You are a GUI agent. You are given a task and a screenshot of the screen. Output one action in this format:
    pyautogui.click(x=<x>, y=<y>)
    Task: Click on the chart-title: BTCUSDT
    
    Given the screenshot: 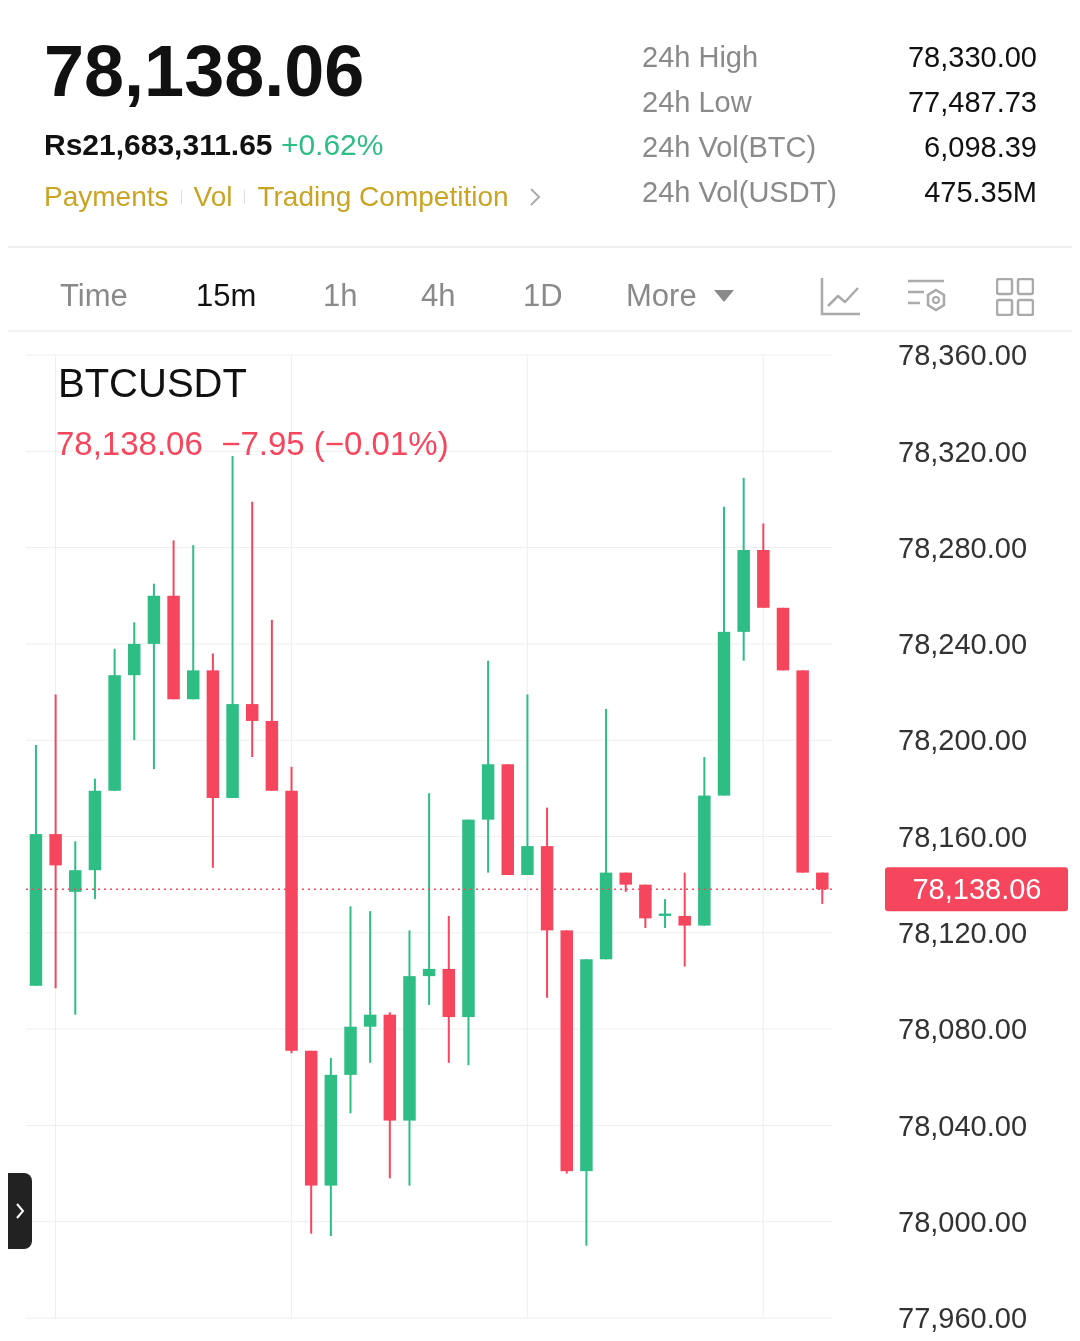 What is the action you would take?
    pyautogui.click(x=152, y=383)
    